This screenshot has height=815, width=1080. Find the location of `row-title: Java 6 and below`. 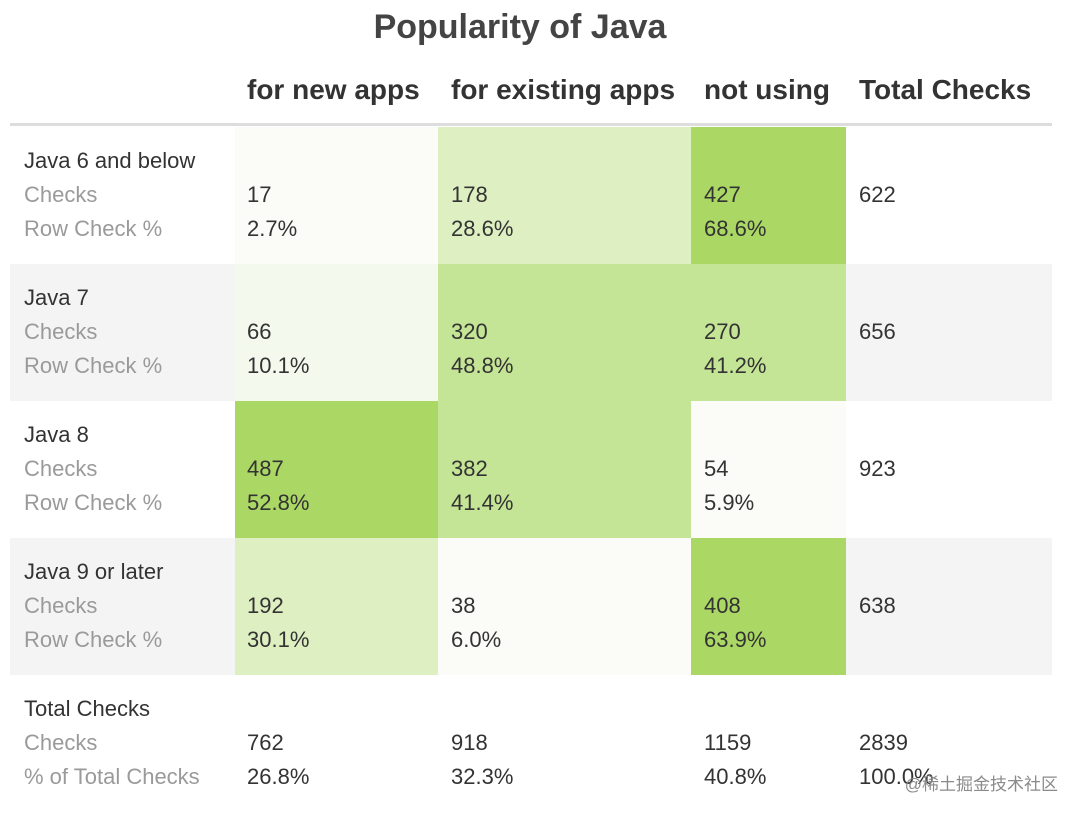

row-title: Java 6 and below is located at coordinates (110, 160).